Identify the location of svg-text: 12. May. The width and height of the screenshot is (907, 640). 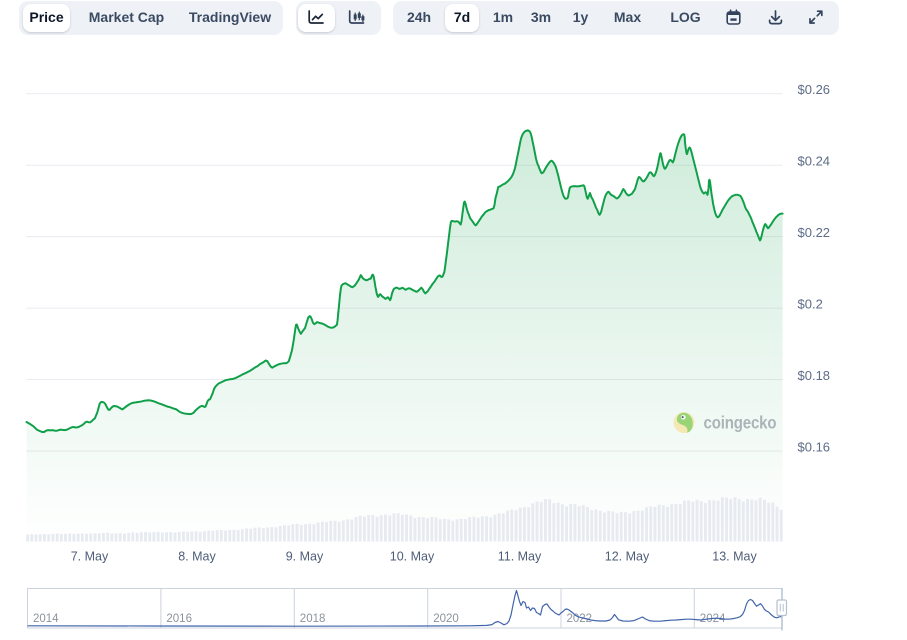
(627, 557).